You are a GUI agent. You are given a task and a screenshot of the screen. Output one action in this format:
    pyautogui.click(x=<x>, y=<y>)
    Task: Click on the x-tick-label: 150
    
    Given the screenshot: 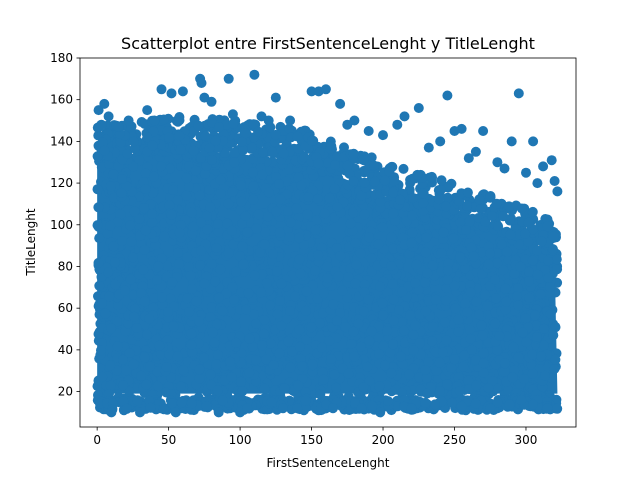 What is the action you would take?
    pyautogui.click(x=311, y=440)
    